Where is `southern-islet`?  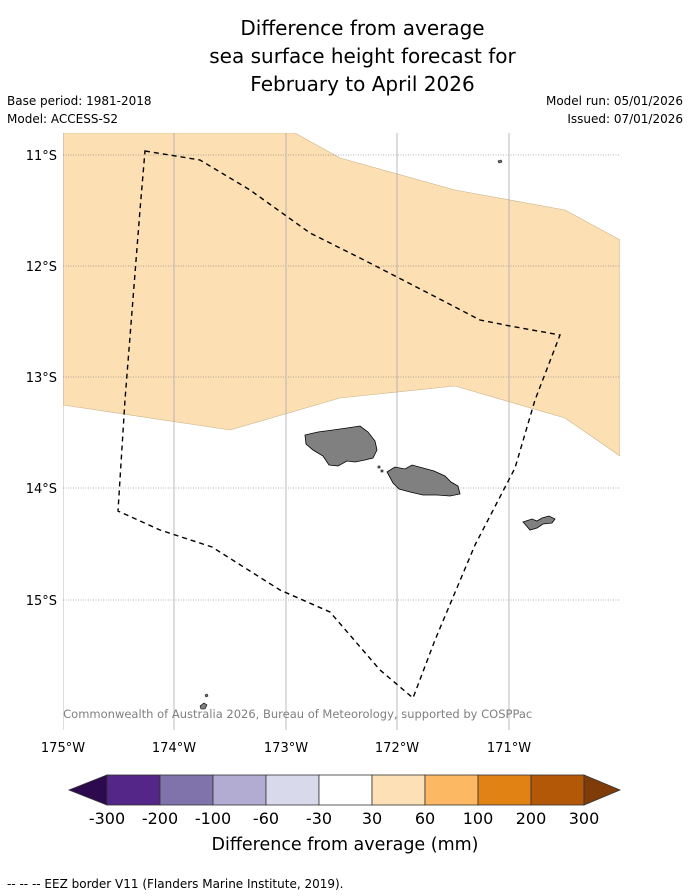 southern-islet is located at coordinates (204, 701).